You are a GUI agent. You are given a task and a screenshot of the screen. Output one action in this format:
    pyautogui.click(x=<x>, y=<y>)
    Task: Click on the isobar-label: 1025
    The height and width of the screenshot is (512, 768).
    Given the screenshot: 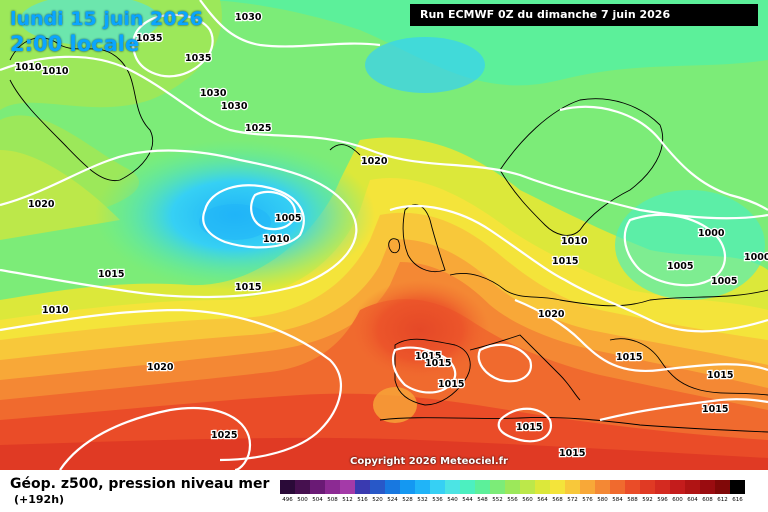 What is the action you would take?
    pyautogui.click(x=224, y=435)
    